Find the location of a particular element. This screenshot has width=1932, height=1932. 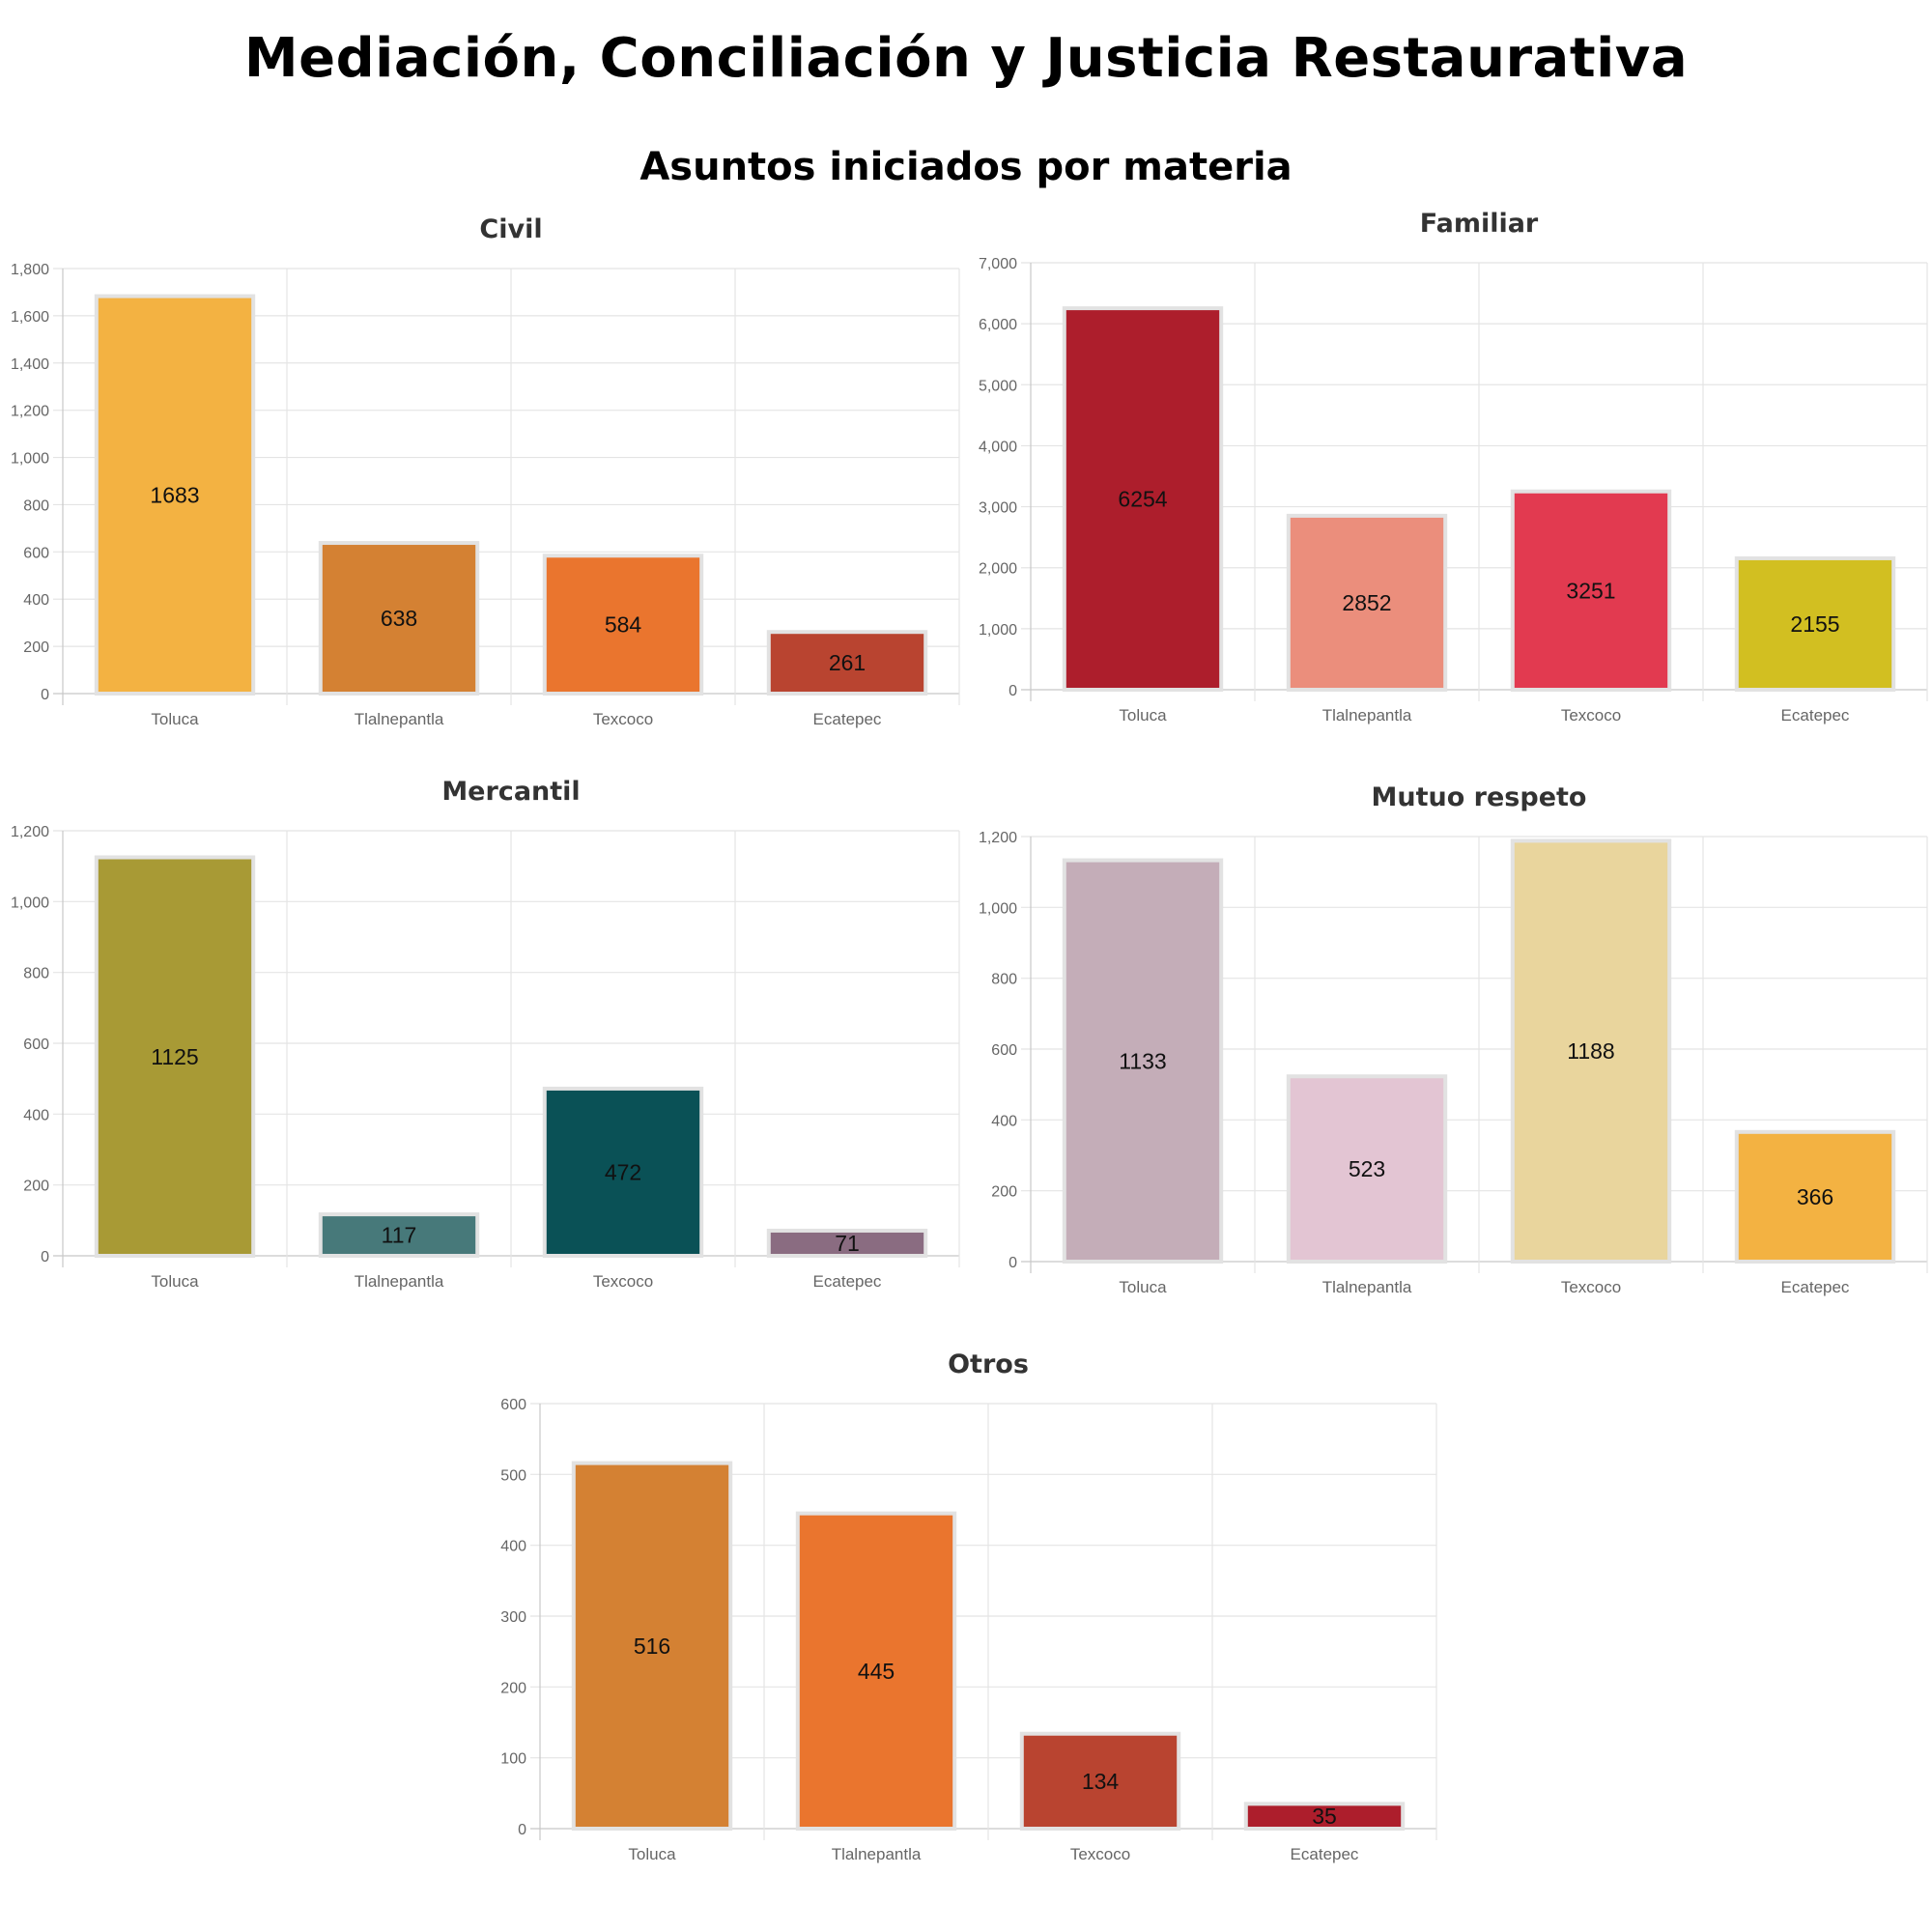

familiar-category-label: Toluca is located at coordinates (1143, 715).